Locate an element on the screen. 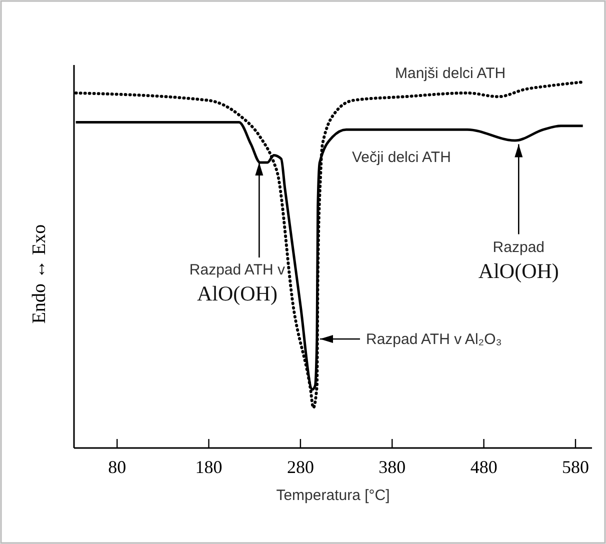 The width and height of the screenshot is (606, 544). annotation: Razpad ATH v AlO(OH) is located at coordinates (237, 284).